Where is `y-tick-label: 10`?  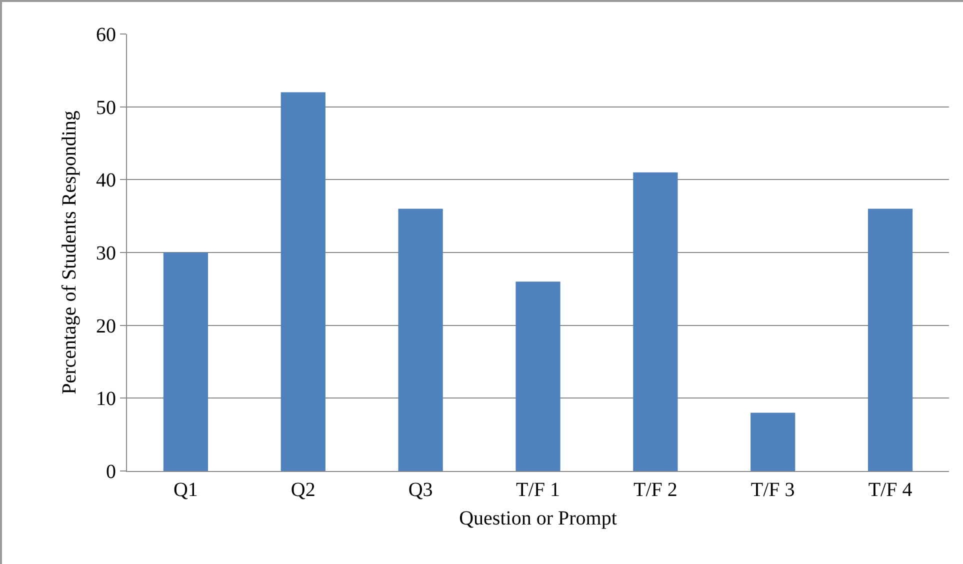 y-tick-label: 10 is located at coordinates (106, 399).